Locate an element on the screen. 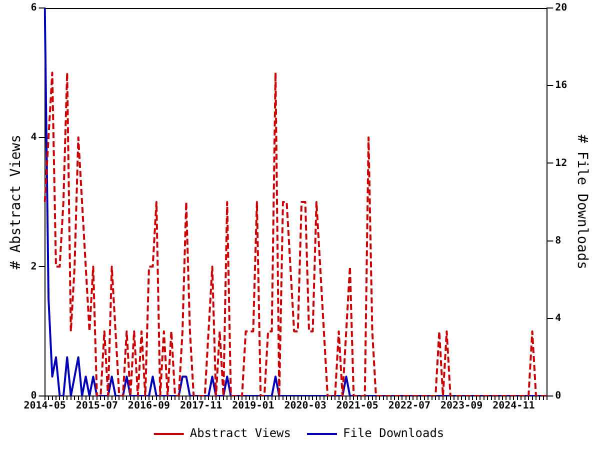 This screenshot has width=600, height=450. x-tick-label: 2019-01 is located at coordinates (253, 406).